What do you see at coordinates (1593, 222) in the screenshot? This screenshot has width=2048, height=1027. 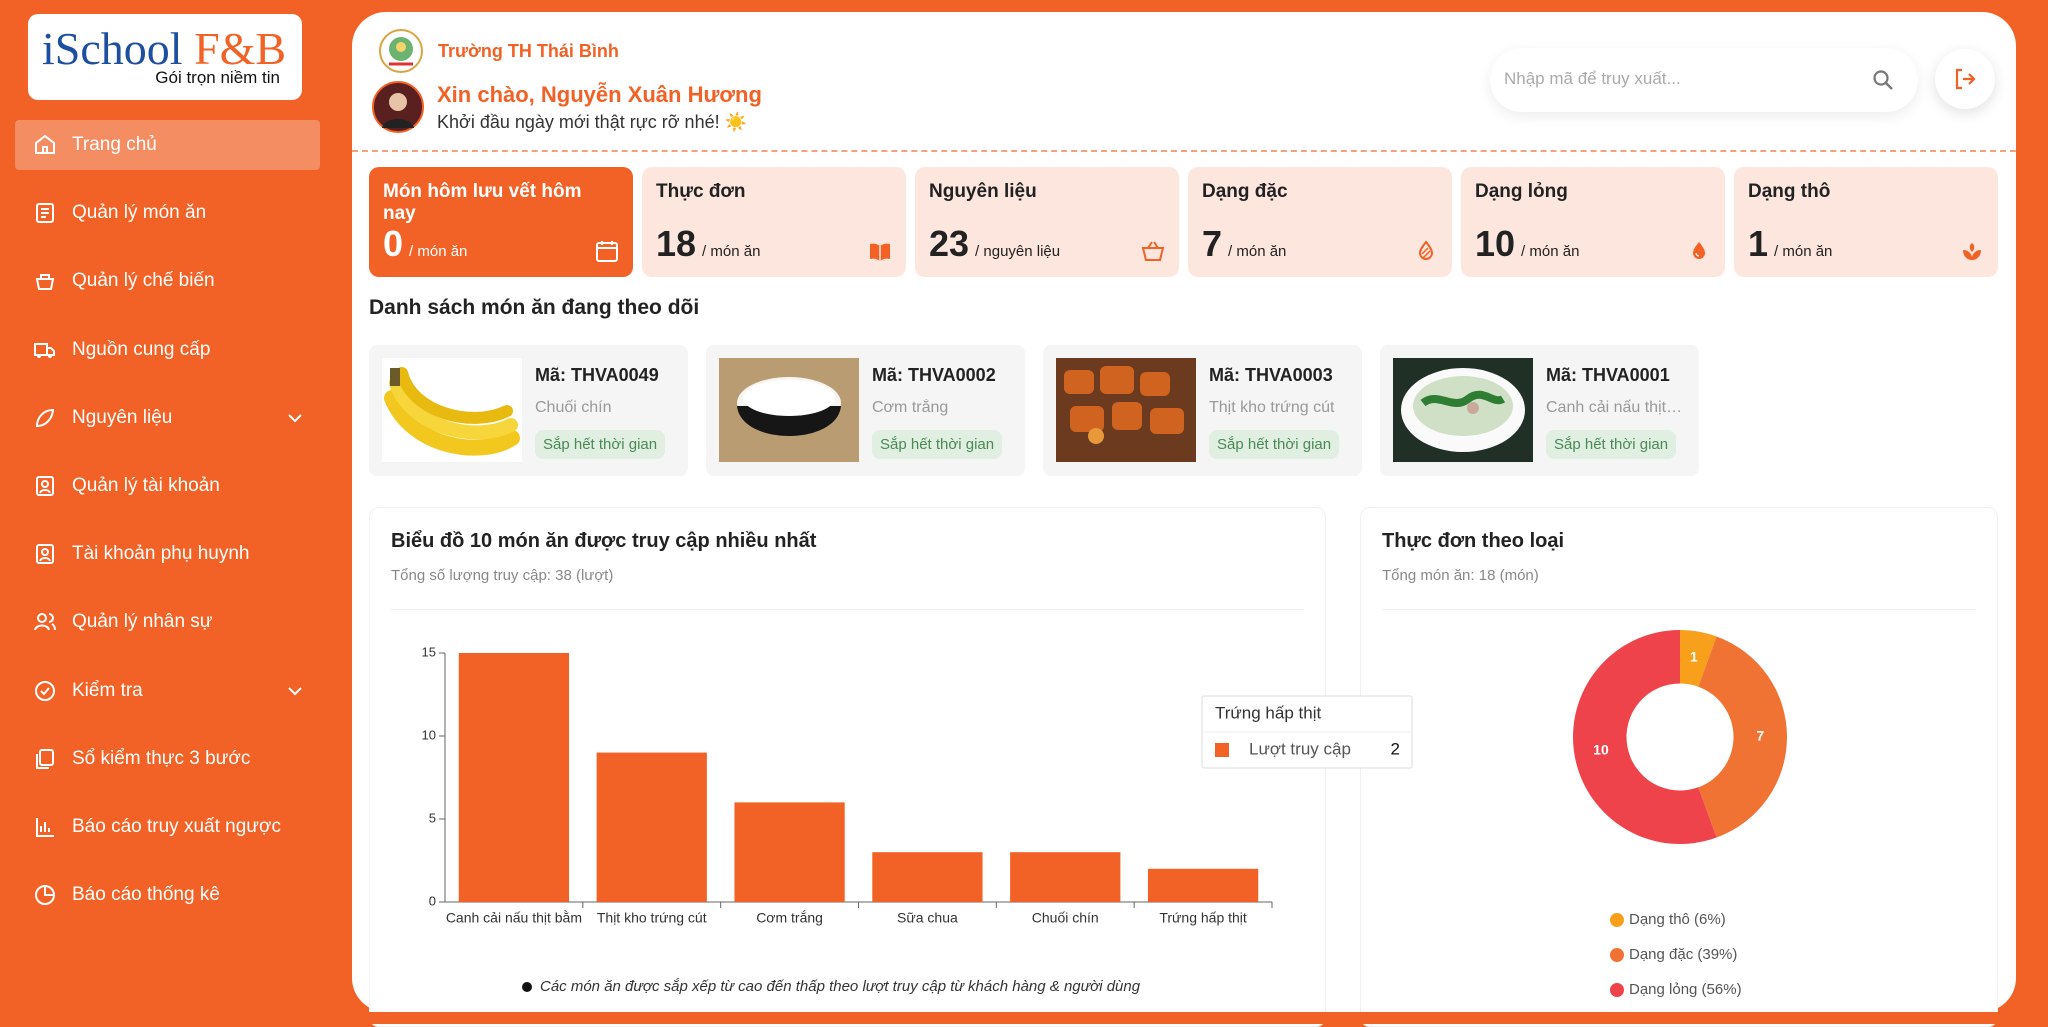 I see `stat-card: Dạng lỏng 10 / món ăn` at bounding box center [1593, 222].